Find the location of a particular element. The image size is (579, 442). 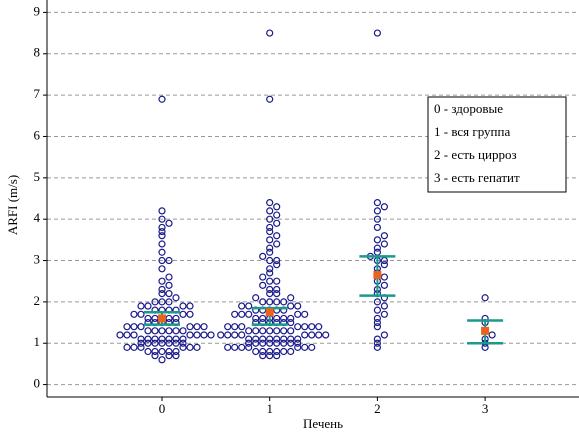

x-tick-label: 0 is located at coordinates (162, 408).